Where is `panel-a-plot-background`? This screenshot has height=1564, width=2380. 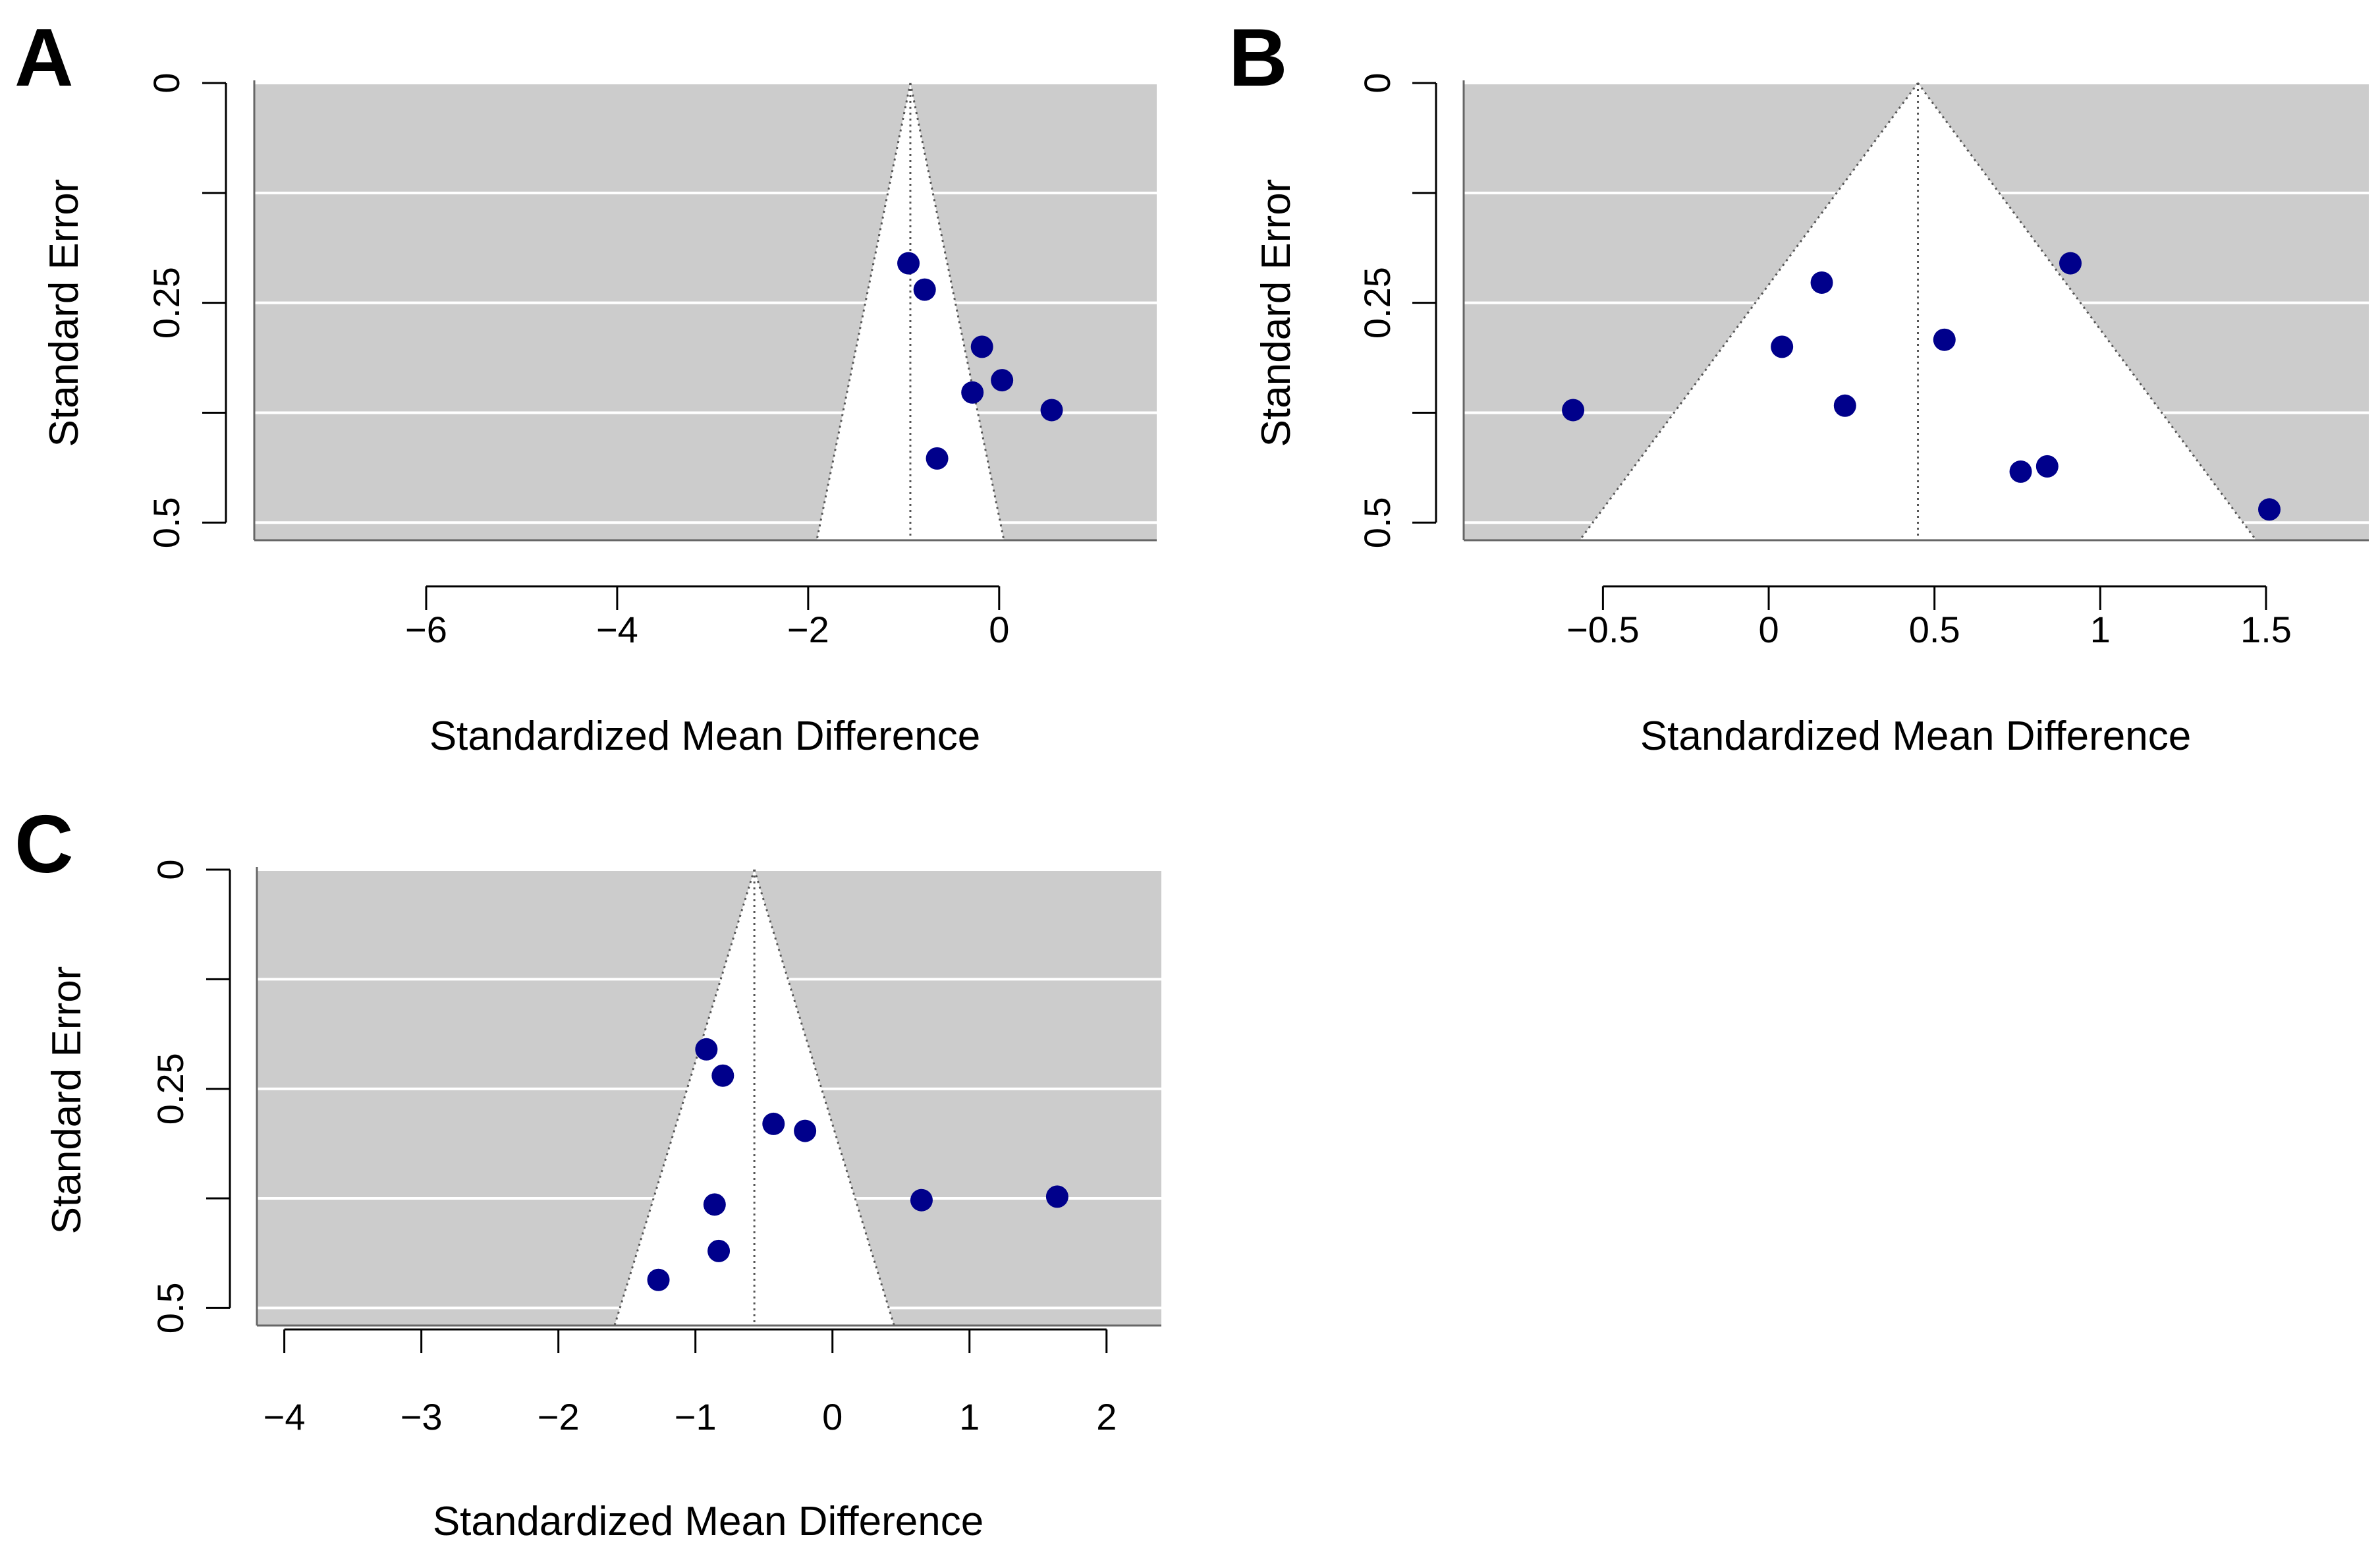
panel-a-plot-background is located at coordinates (705, 311).